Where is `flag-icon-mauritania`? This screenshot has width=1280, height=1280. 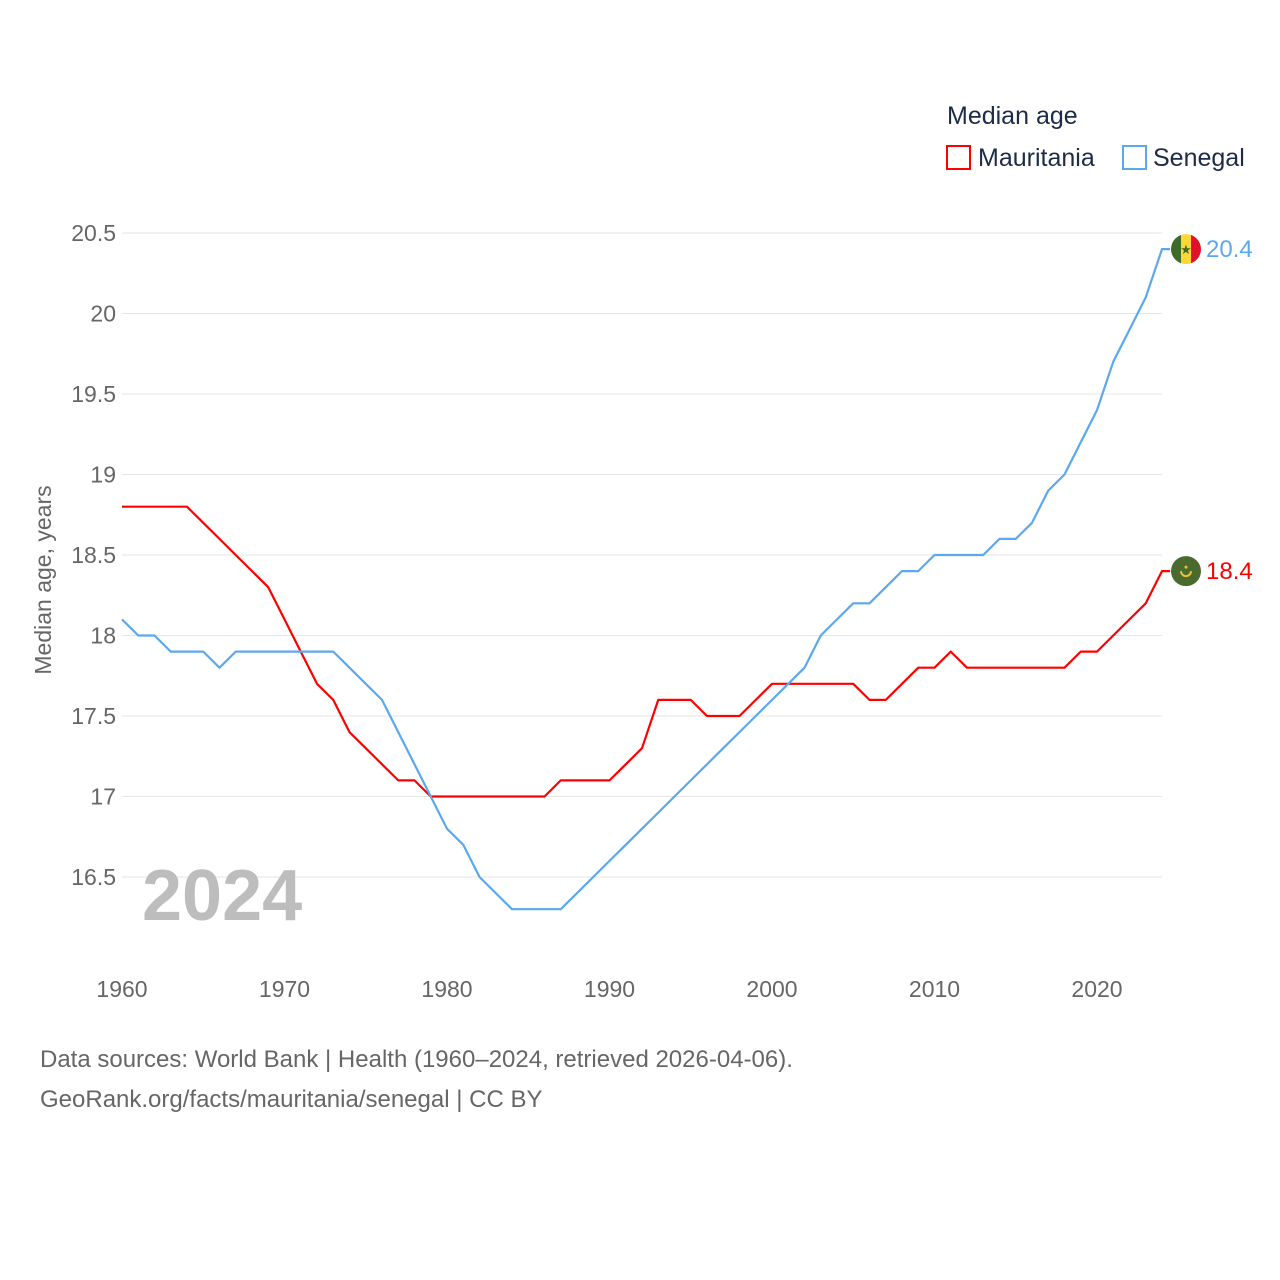 flag-icon-mauritania is located at coordinates (1186, 571).